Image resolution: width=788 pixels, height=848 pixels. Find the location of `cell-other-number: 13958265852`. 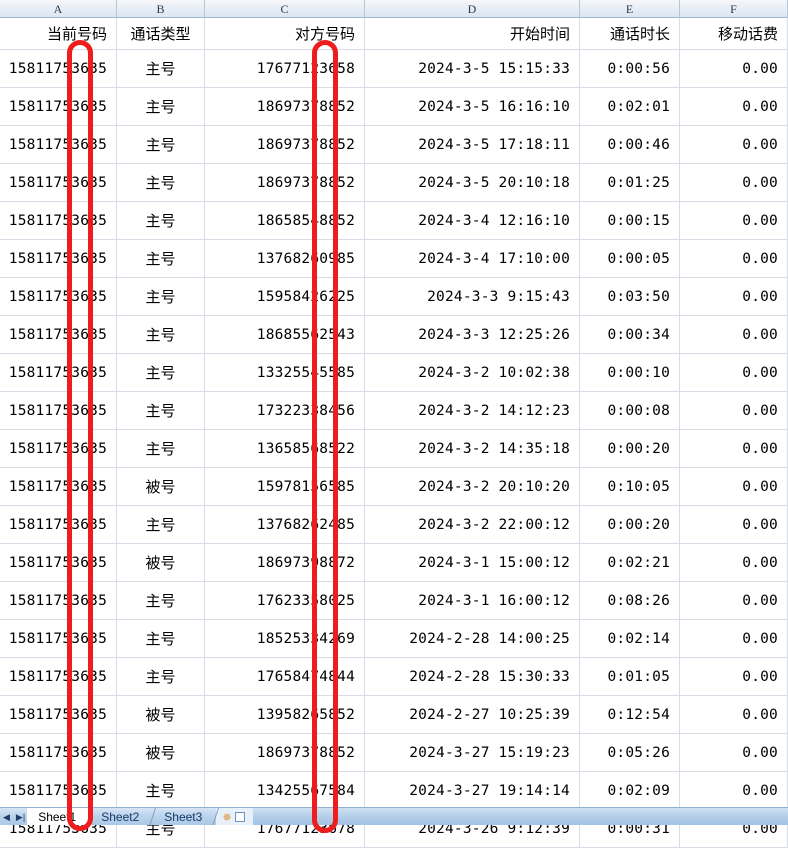

cell-other-number: 13958265852 is located at coordinates (285, 714).